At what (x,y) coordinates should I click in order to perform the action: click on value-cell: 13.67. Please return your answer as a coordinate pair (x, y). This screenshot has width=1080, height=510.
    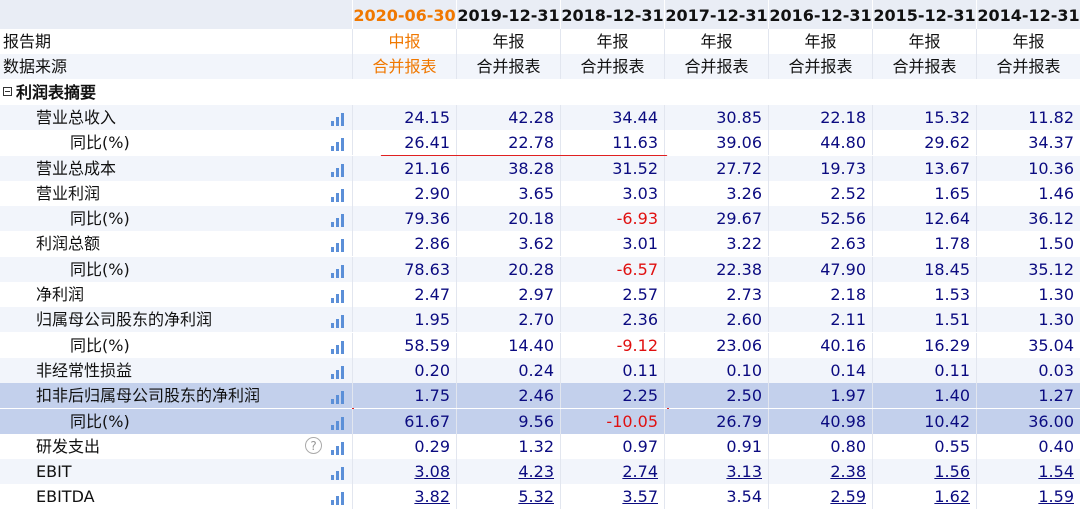
    Looking at the image, I should click on (924, 168).